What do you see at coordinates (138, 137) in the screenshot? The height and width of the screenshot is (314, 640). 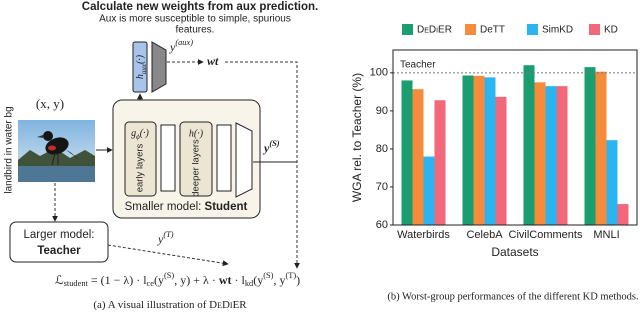 I see `text-part: ϕ` at bounding box center [138, 137].